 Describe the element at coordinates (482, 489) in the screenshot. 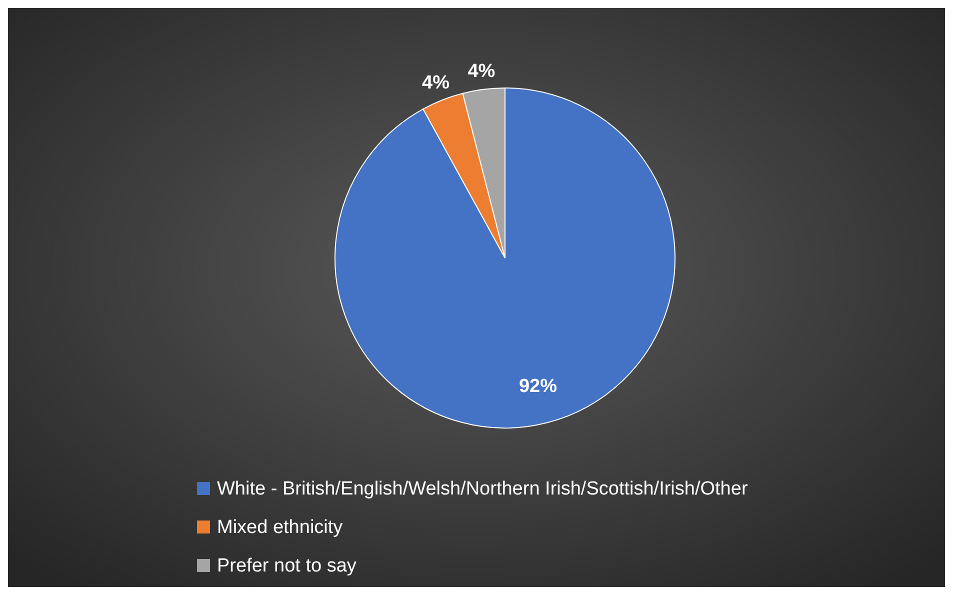

I see `slice-label: White - British/English/Welsh/Northern Irish/Scottish/Irish/Other` at that location.